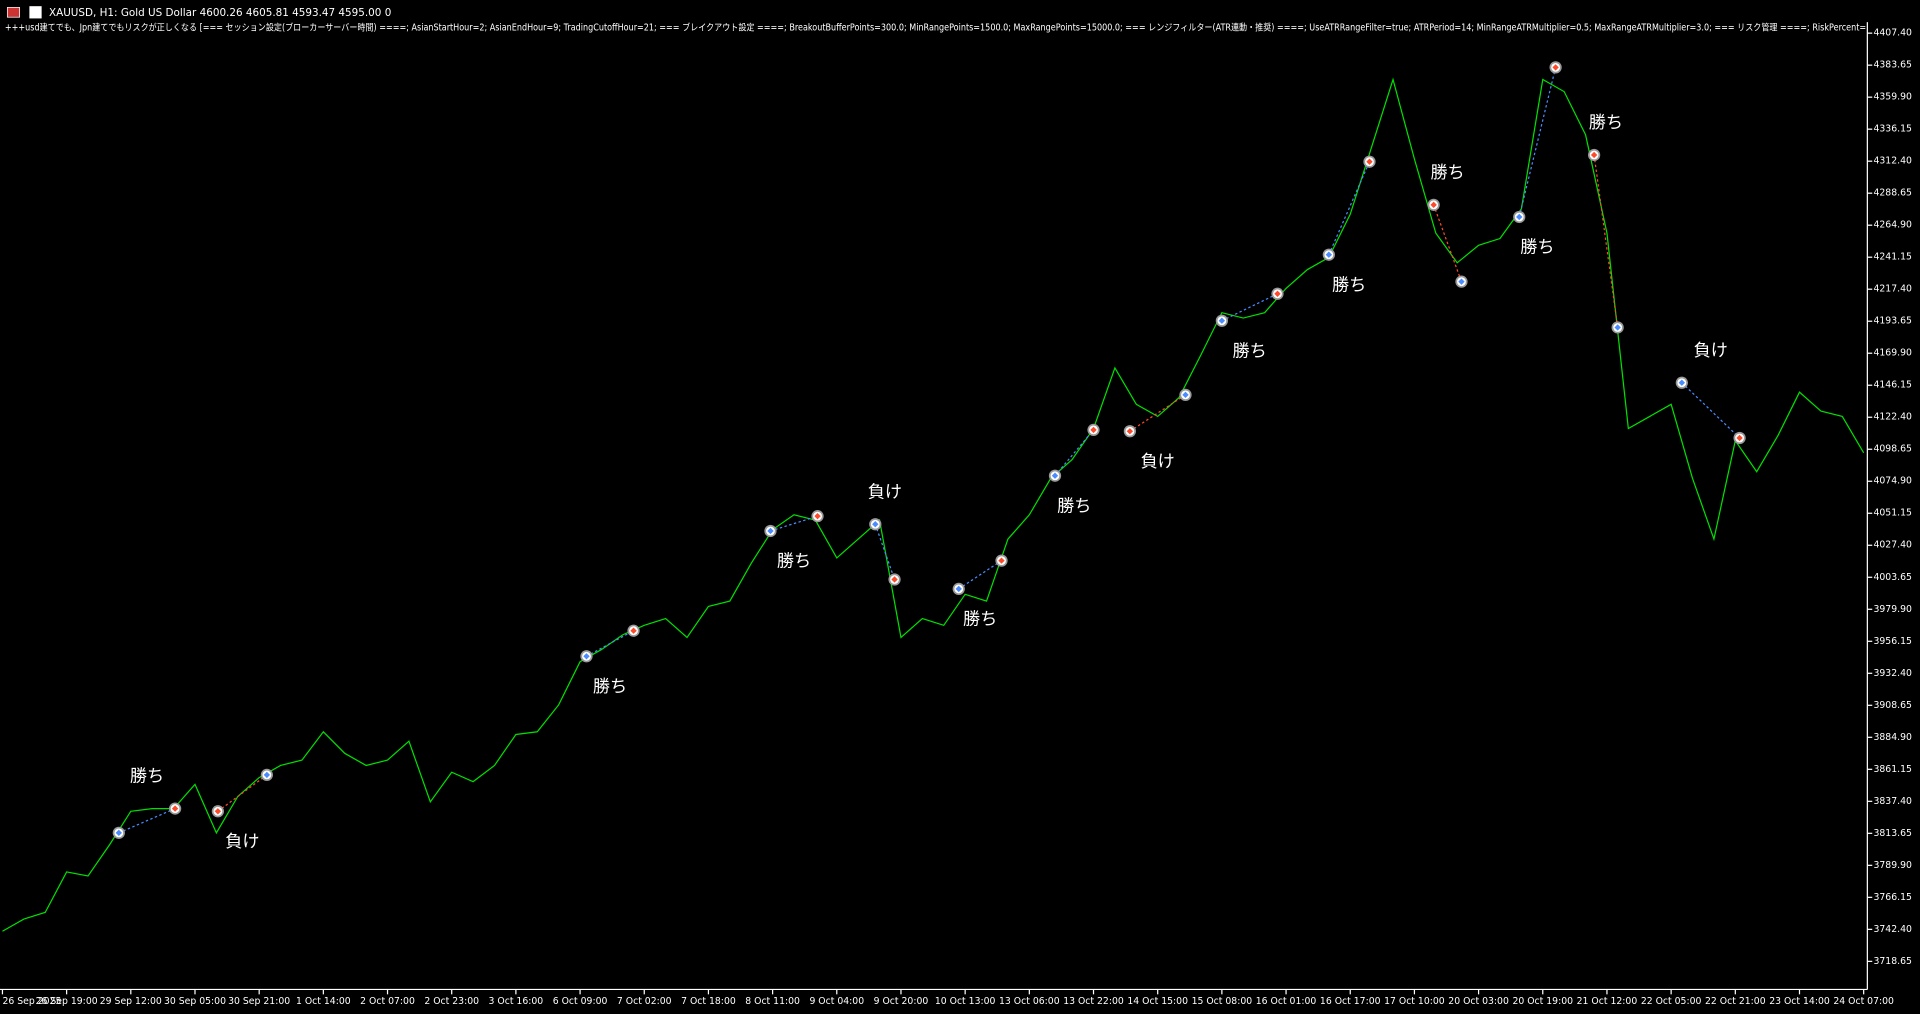  What do you see at coordinates (31, 1001) in the screenshot?
I see `x-tick-label: 26 Sep 2025` at bounding box center [31, 1001].